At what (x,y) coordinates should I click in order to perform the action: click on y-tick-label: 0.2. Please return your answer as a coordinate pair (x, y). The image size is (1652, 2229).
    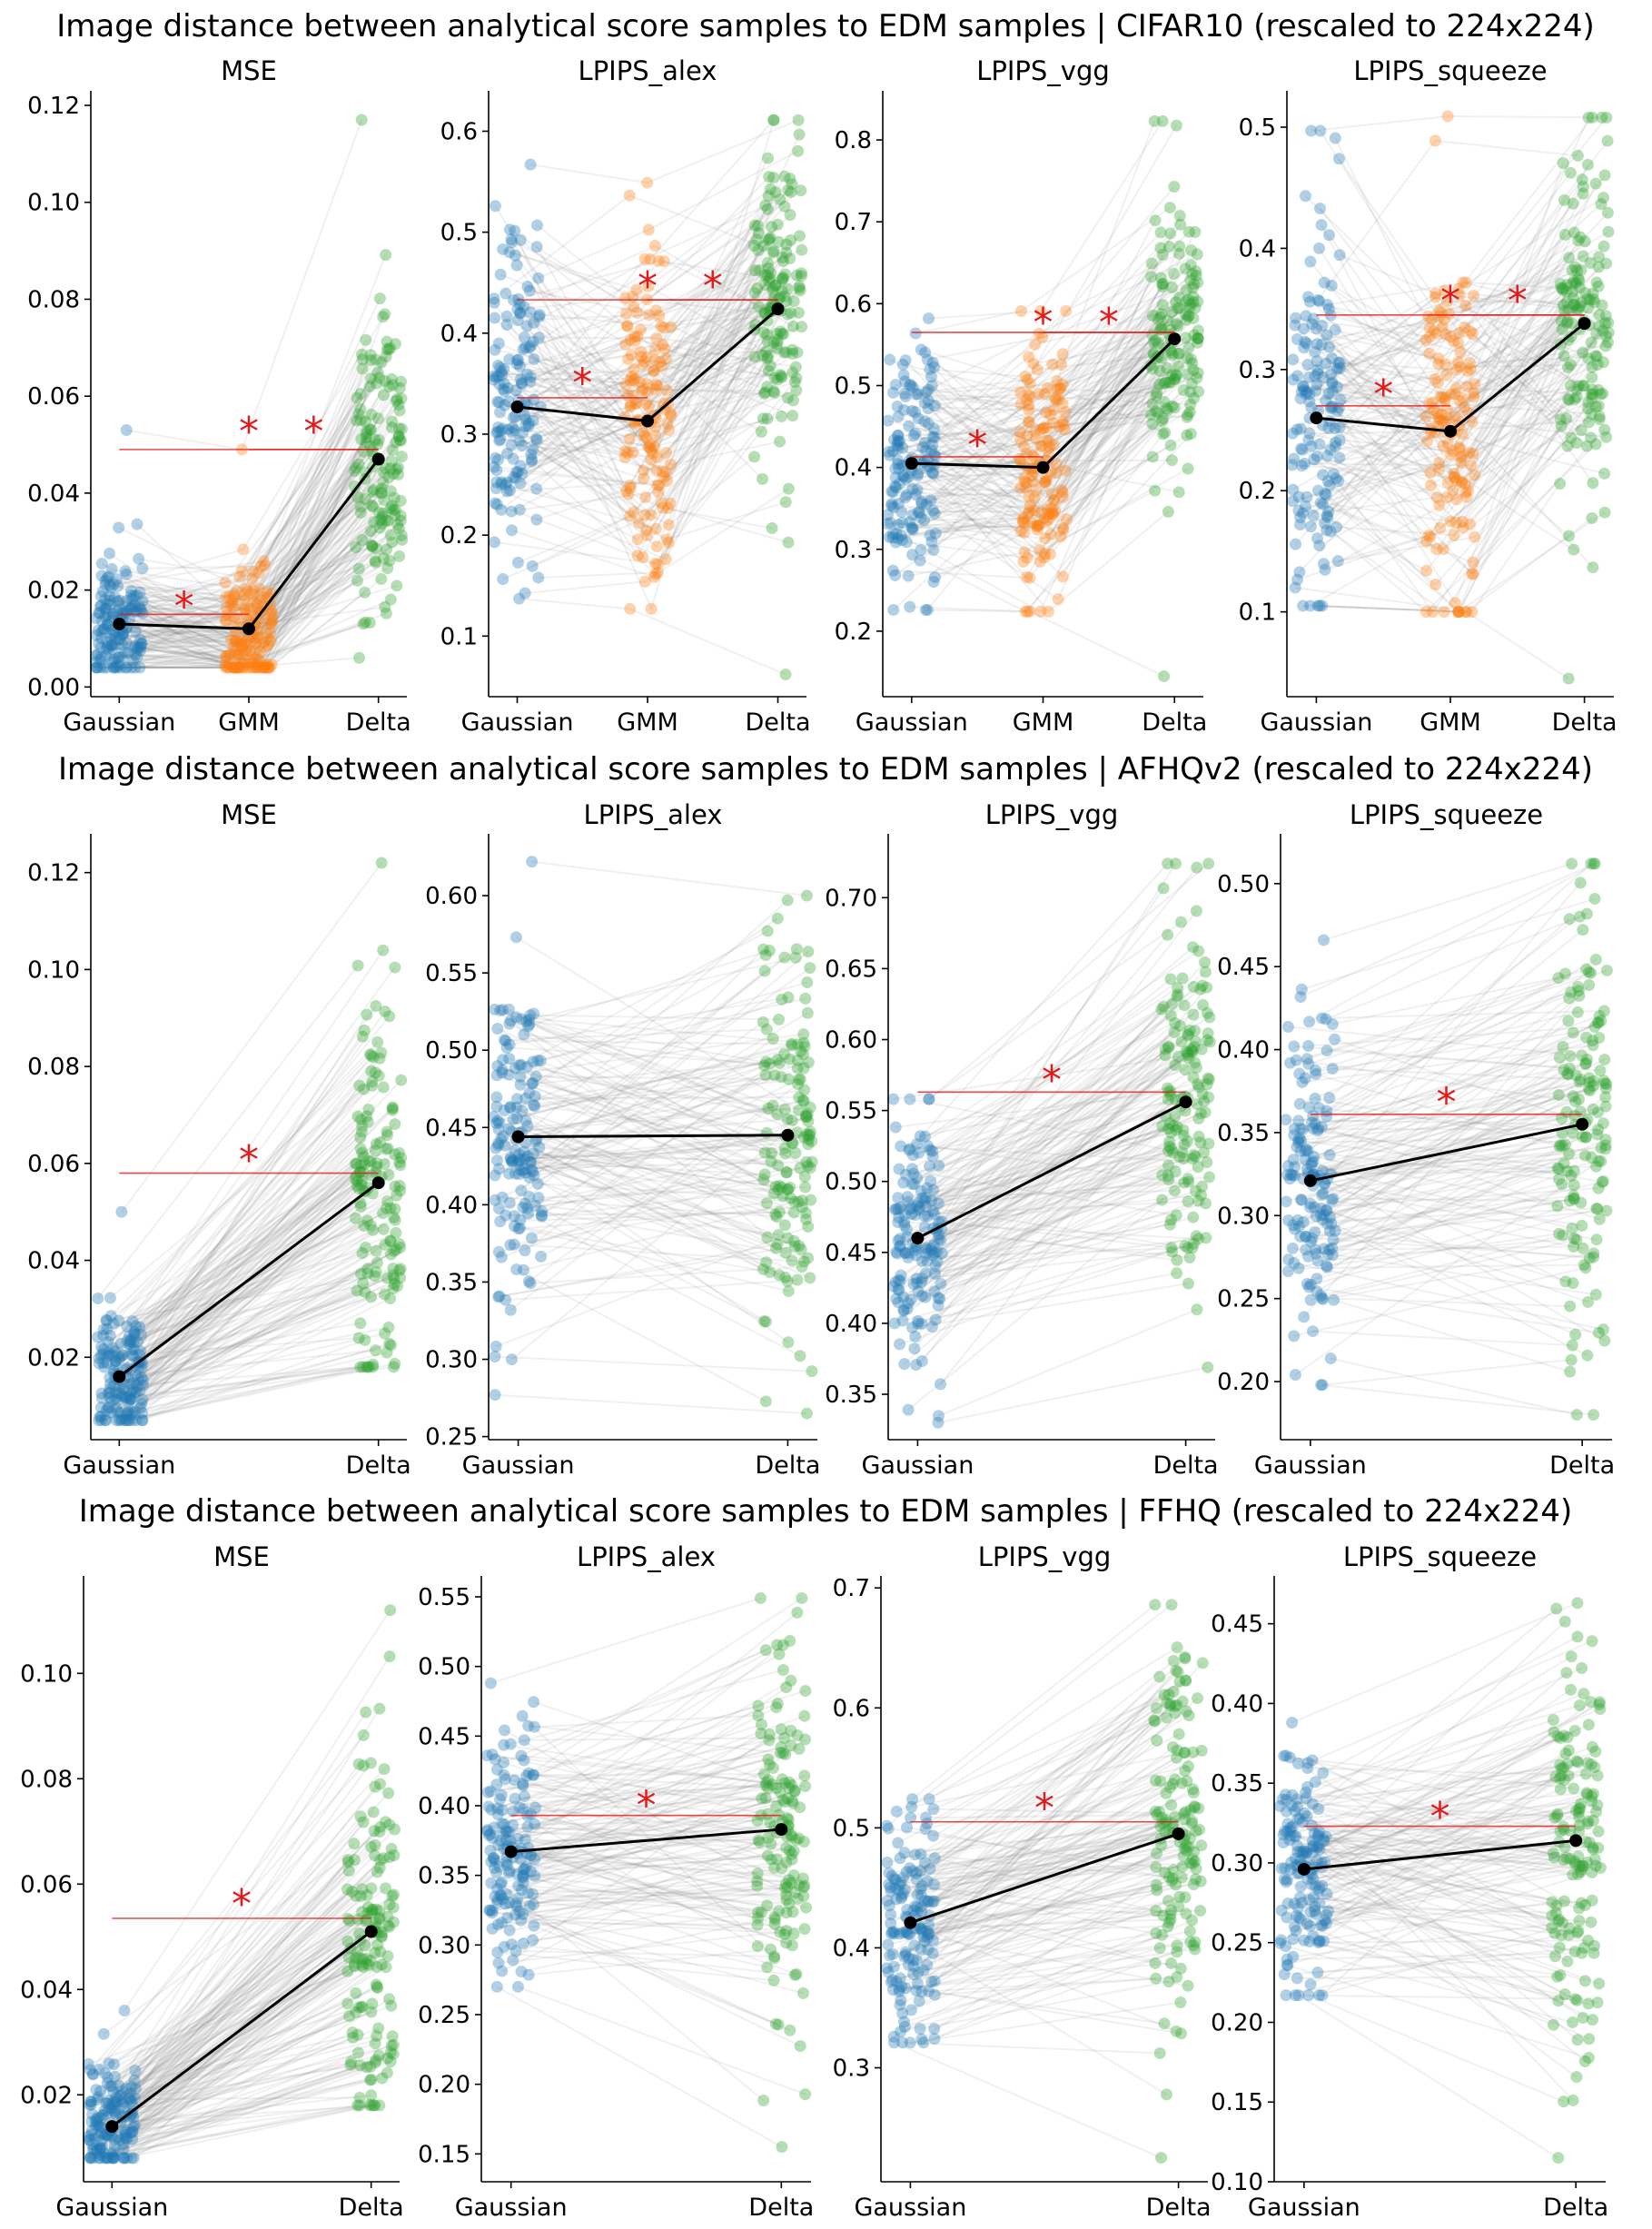
    Looking at the image, I should click on (1257, 491).